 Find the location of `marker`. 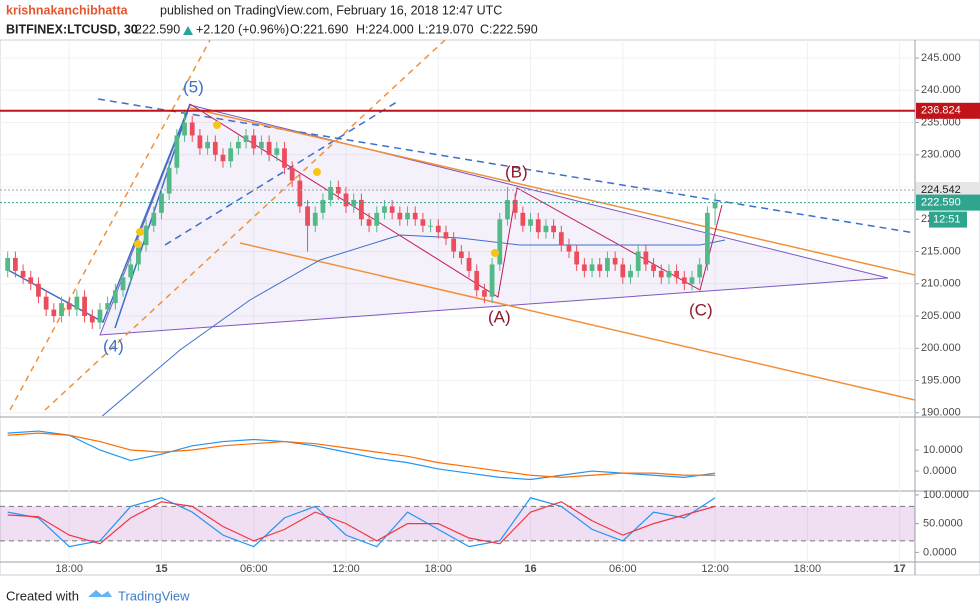

marker is located at coordinates (138, 244).